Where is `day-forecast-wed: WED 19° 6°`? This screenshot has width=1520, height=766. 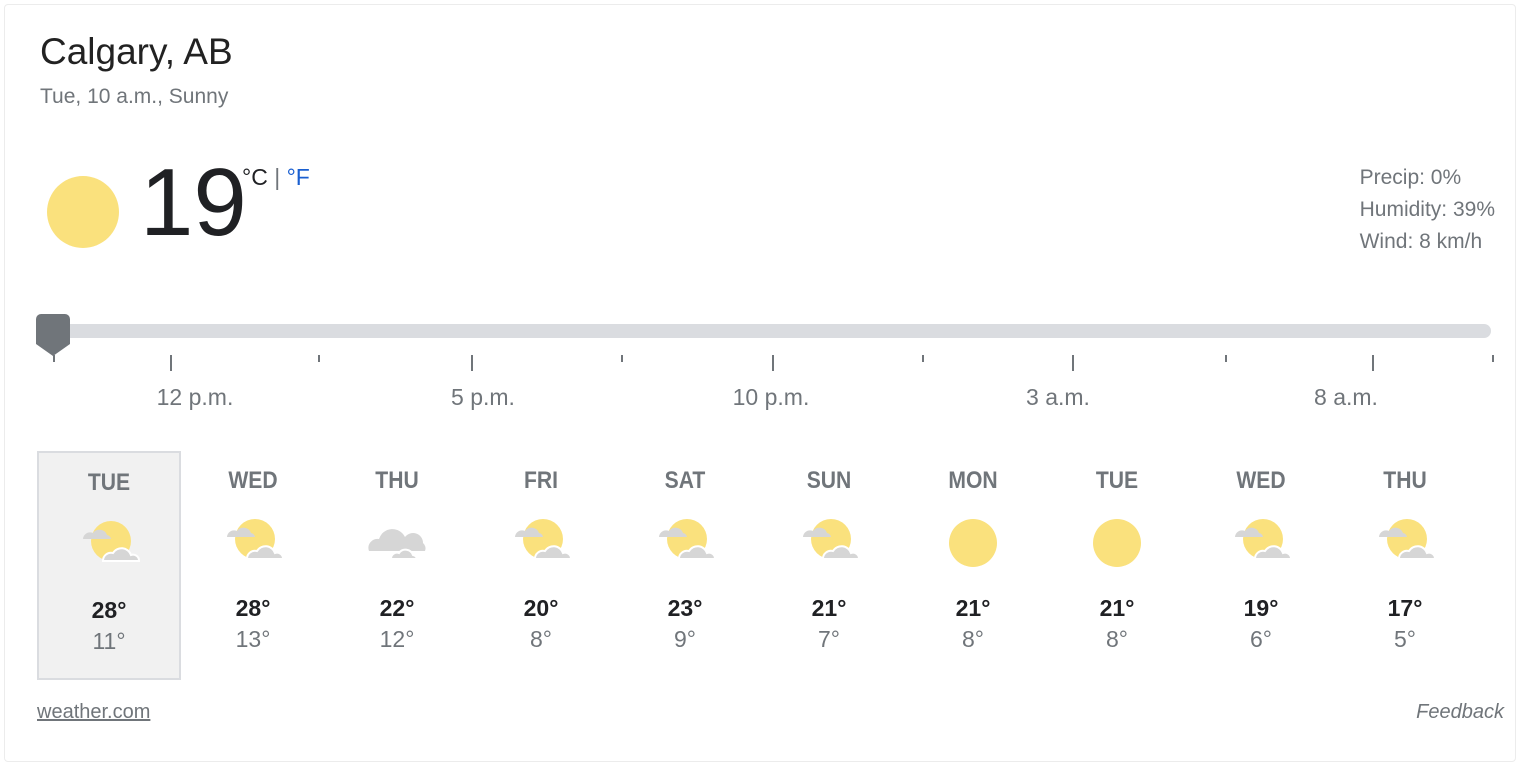 day-forecast-wed: WED 19° 6° is located at coordinates (1261, 565).